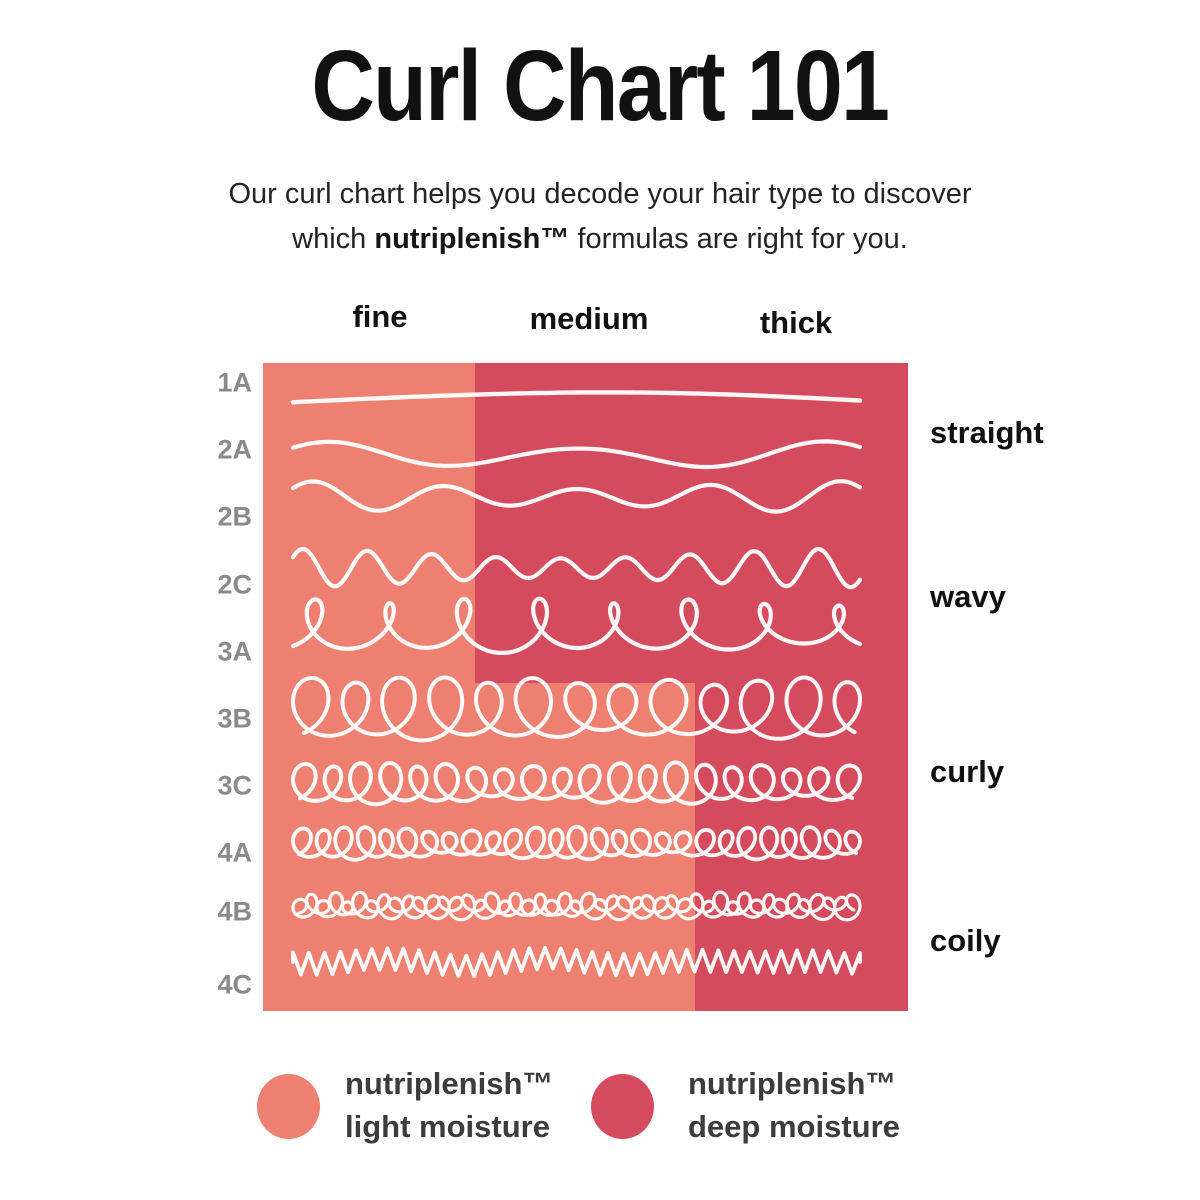 The image size is (1200, 1200). What do you see at coordinates (472, 238) in the screenshot?
I see `subtitle-brand-name: nutriplenish™` at bounding box center [472, 238].